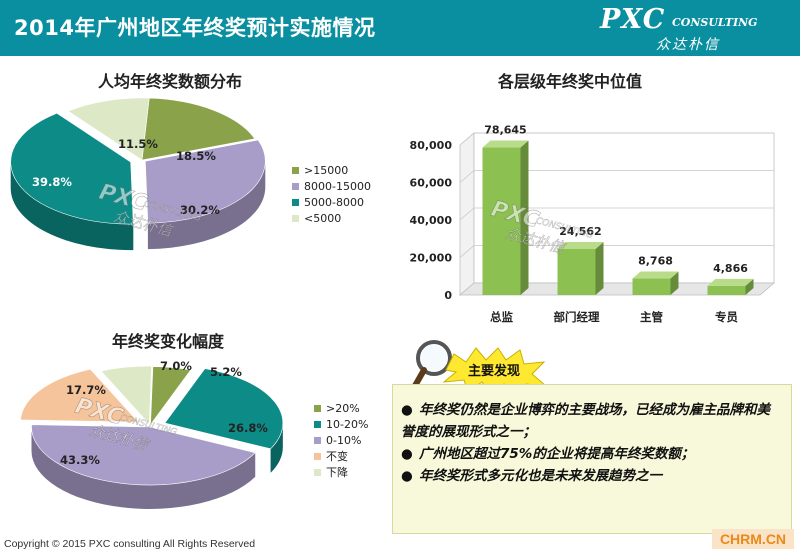 The image size is (800, 554). I want to click on finding-item: ● 年终奖仍然是企业博弈的主要战场，已经成为雇主品牌和美誉度的展现形式之一；, so click(592, 421).